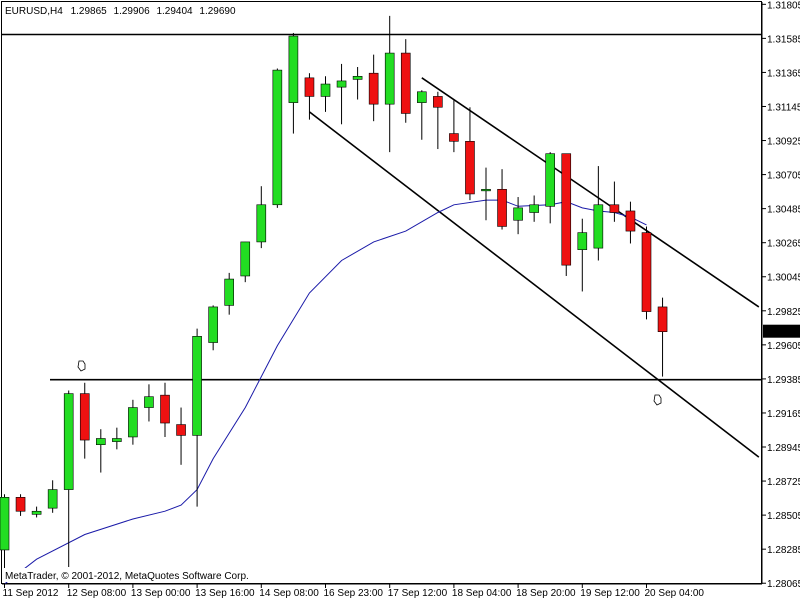 The width and height of the screenshot is (800, 600). I want to click on high-value: 1.29906, so click(132, 11).